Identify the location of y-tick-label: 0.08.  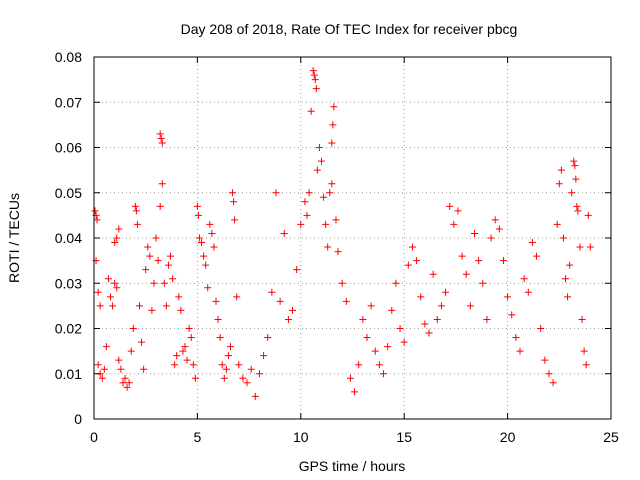
(68, 57).